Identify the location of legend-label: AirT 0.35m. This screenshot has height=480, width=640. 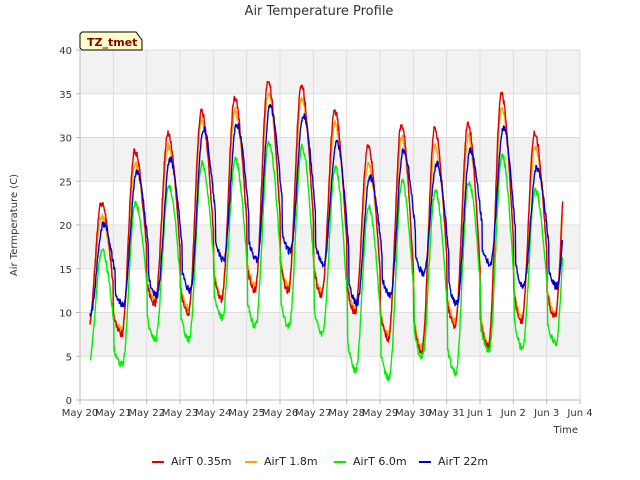
(201, 461).